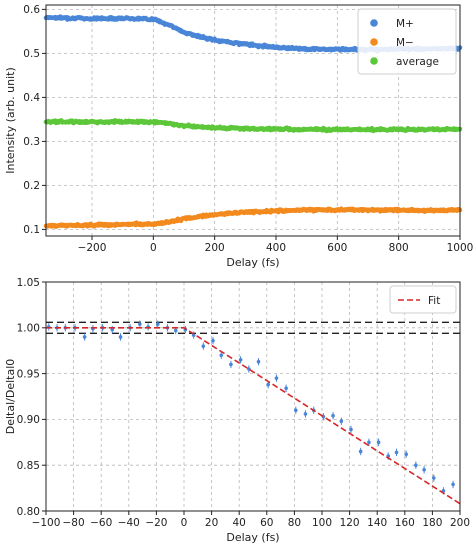 The image size is (474, 548). Describe the element at coordinates (31, 186) in the screenshot. I see `y-tick-label: 0.2` at that location.